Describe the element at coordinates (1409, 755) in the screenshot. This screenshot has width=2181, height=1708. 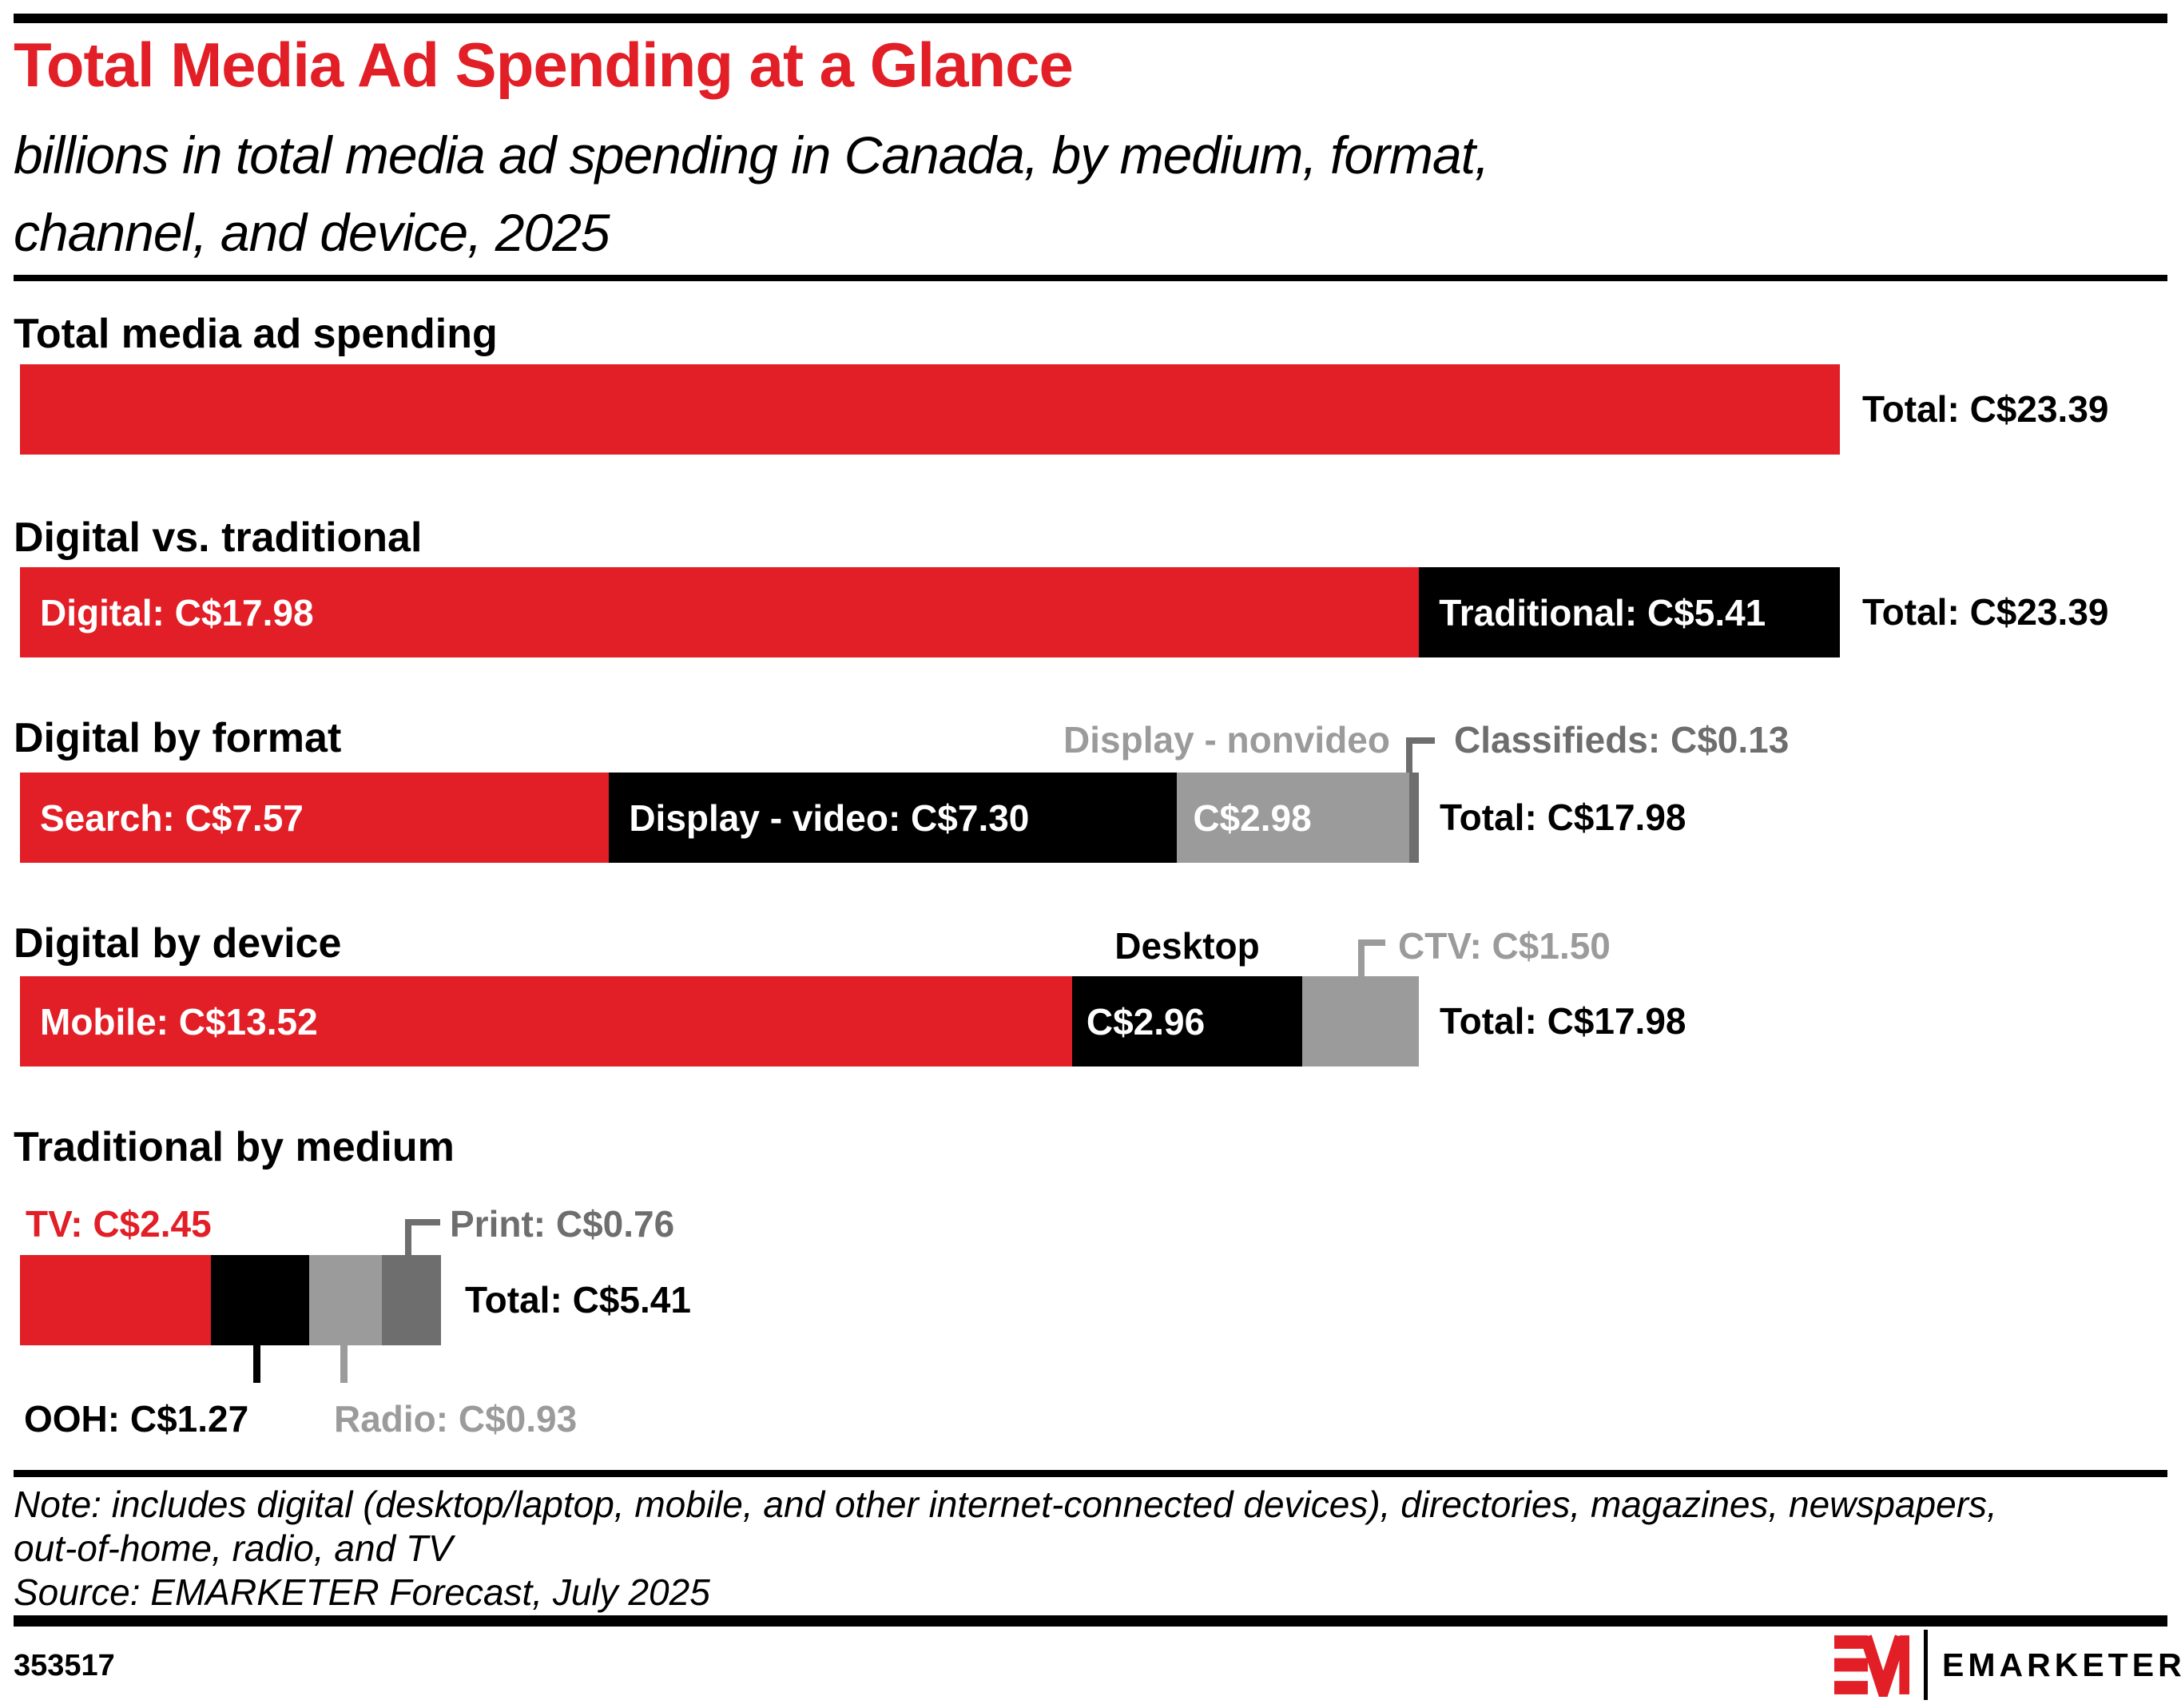
I see `classifieds-callout-line` at that location.